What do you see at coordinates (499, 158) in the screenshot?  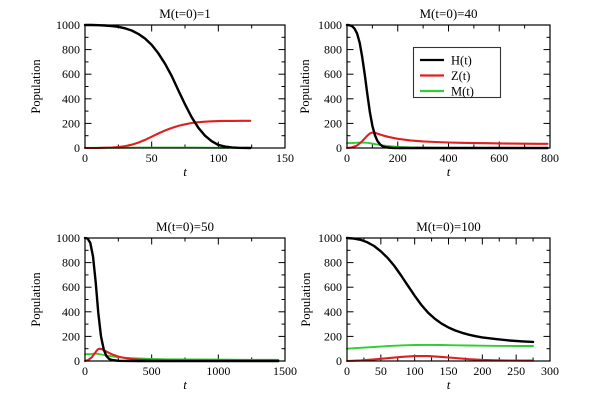 I see `x-tick-label: 600` at bounding box center [499, 158].